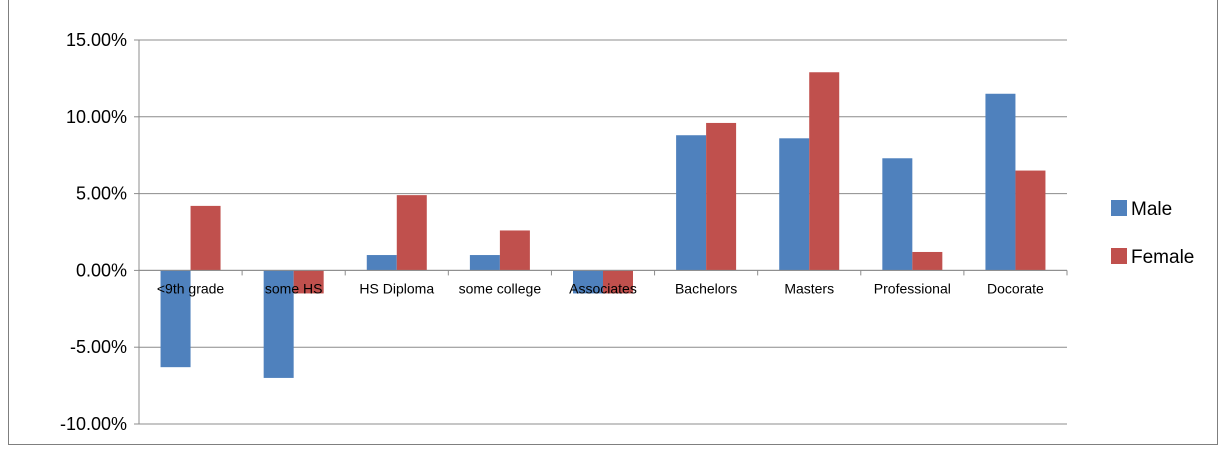 The width and height of the screenshot is (1228, 450). I want to click on legend-label: Female, so click(1162, 257).